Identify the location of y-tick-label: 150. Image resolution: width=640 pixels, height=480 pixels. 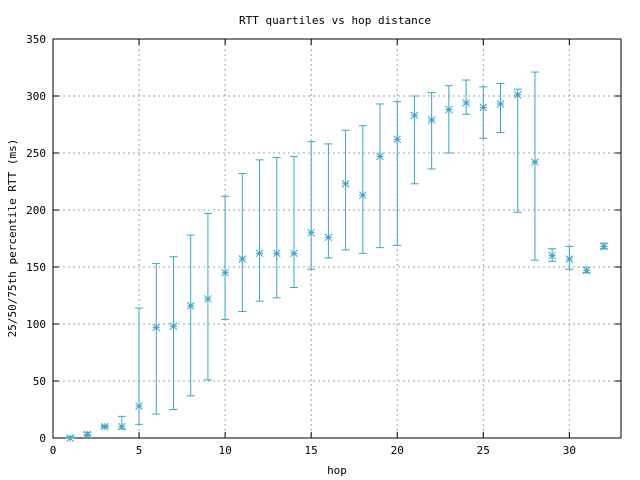
(36, 267).